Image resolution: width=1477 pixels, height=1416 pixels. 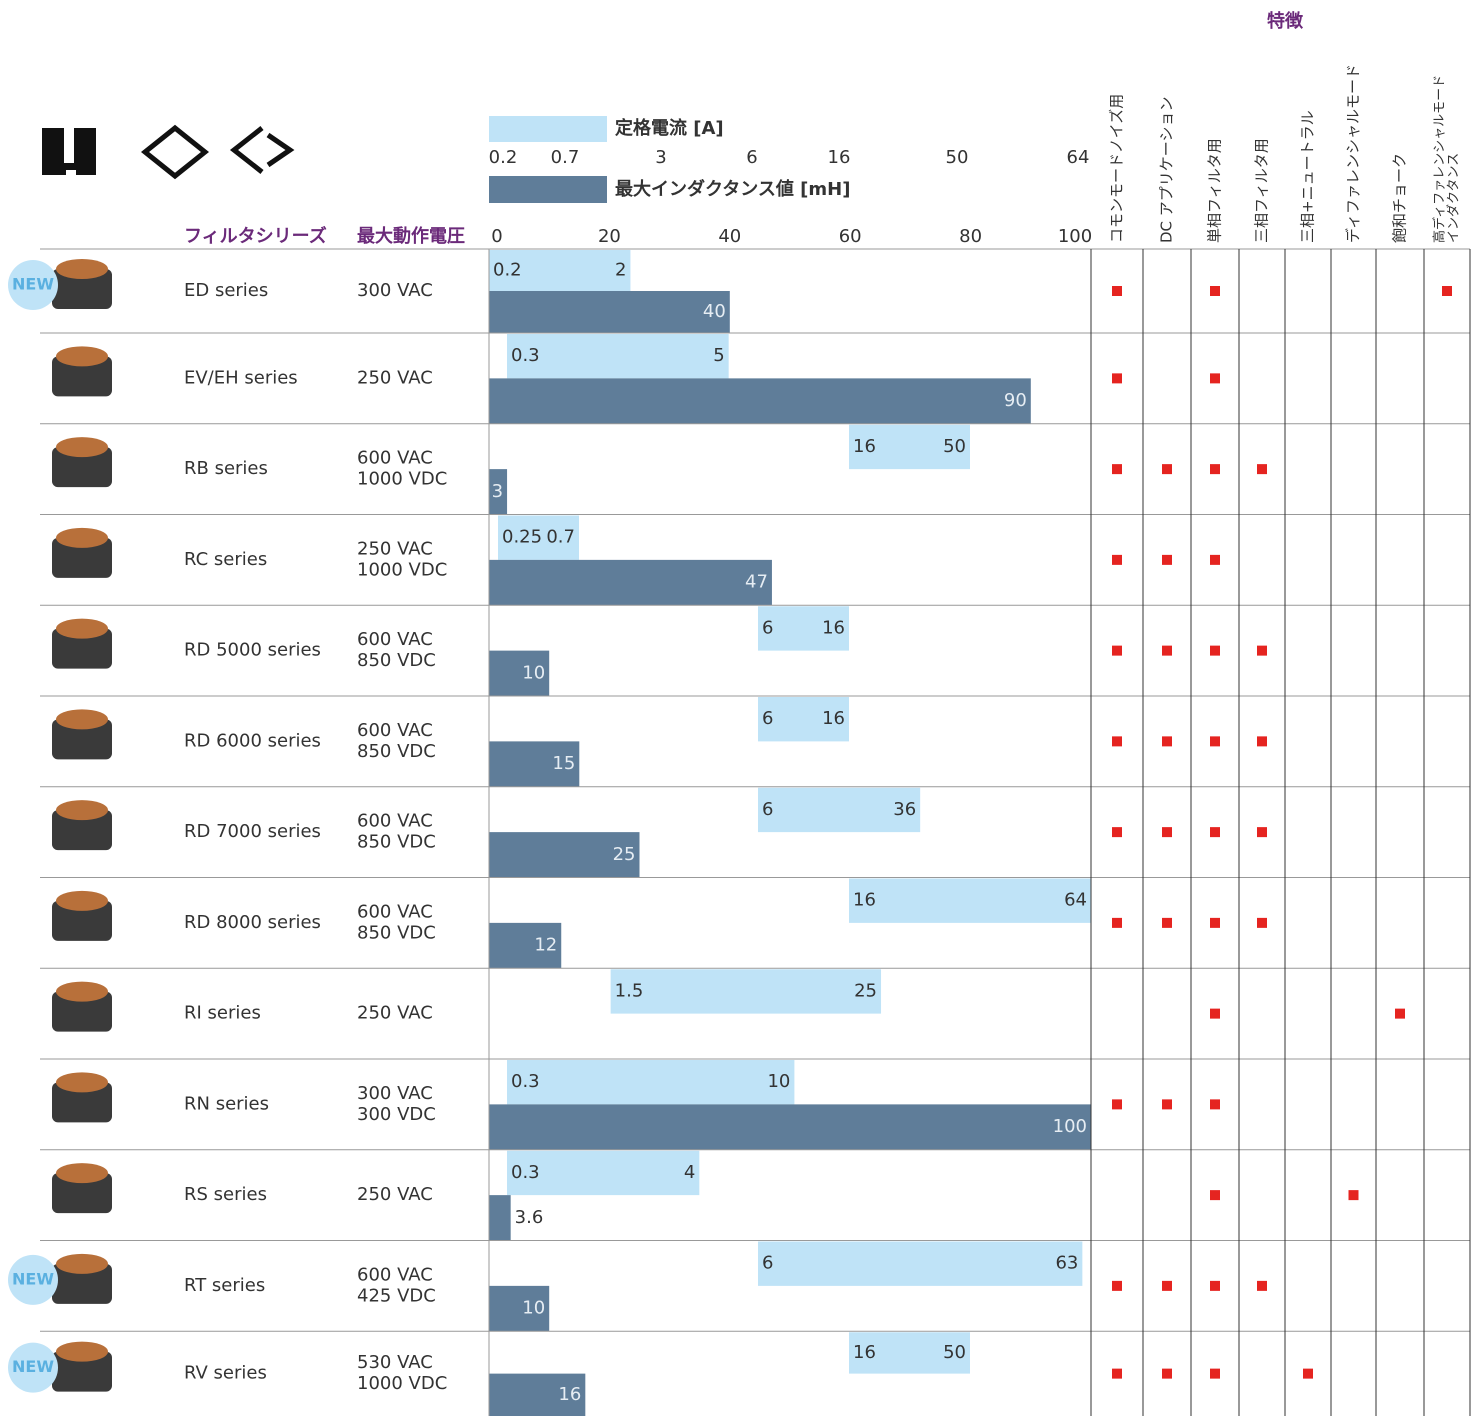 I want to click on current-min-label: 0.25, so click(x=522, y=537).